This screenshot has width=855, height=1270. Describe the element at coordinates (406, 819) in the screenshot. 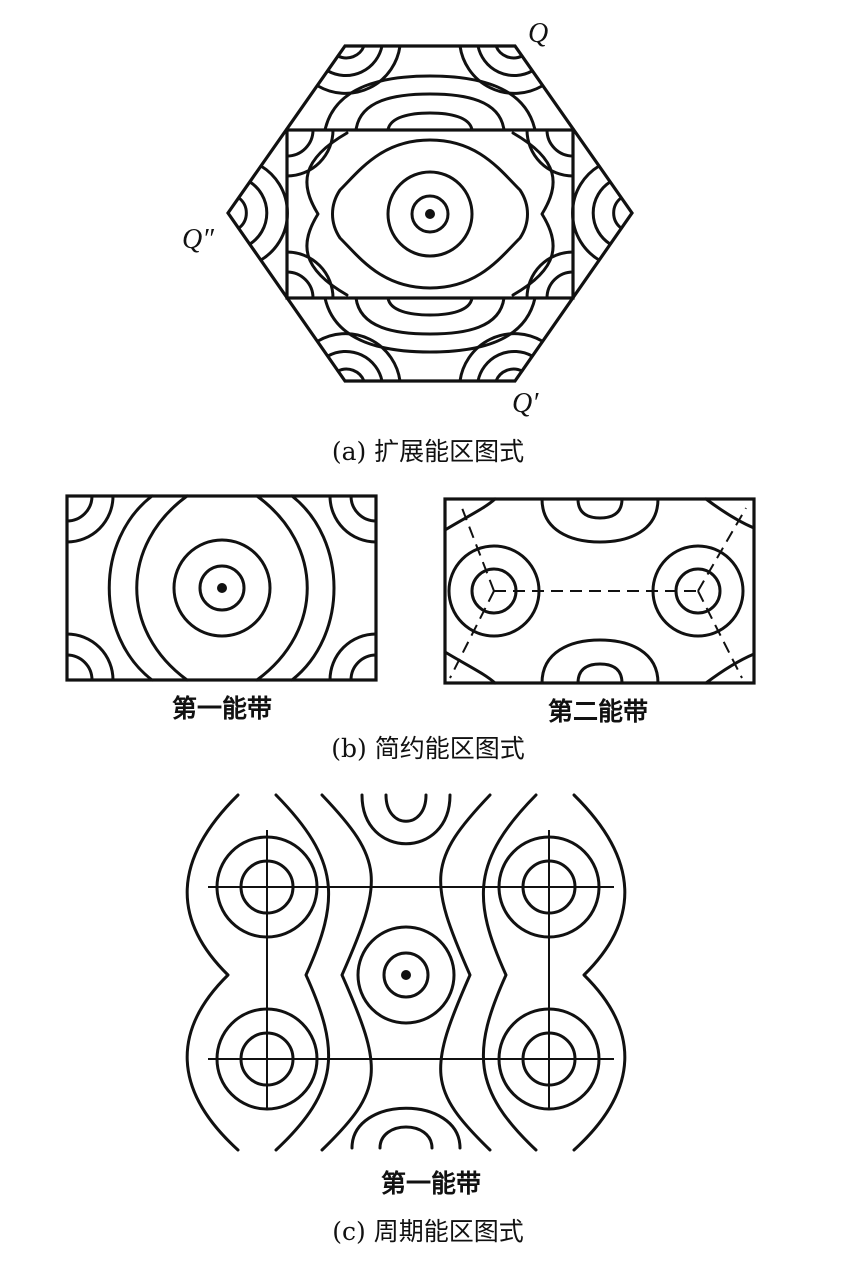

I see `periodic-top-u-arcs` at that location.